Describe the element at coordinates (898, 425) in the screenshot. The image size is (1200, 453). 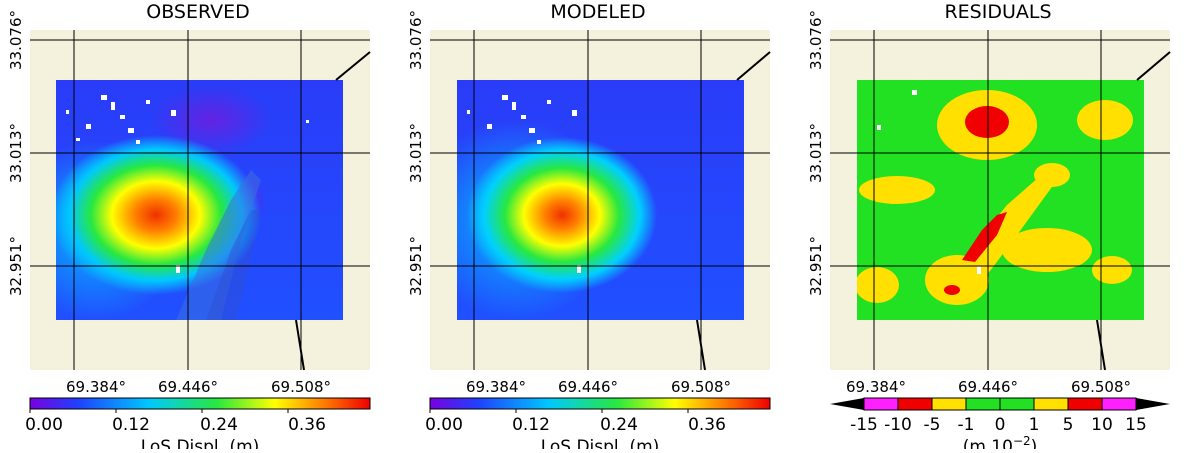
I see `colorbar-tick: -10` at that location.